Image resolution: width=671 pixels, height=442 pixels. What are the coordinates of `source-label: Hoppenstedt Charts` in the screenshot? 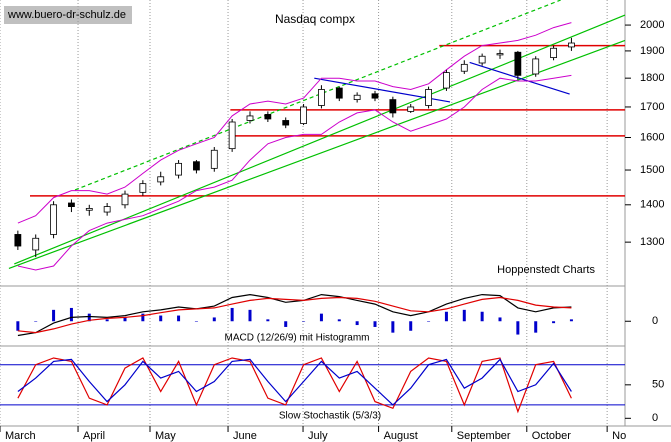 It's located at (546, 270).